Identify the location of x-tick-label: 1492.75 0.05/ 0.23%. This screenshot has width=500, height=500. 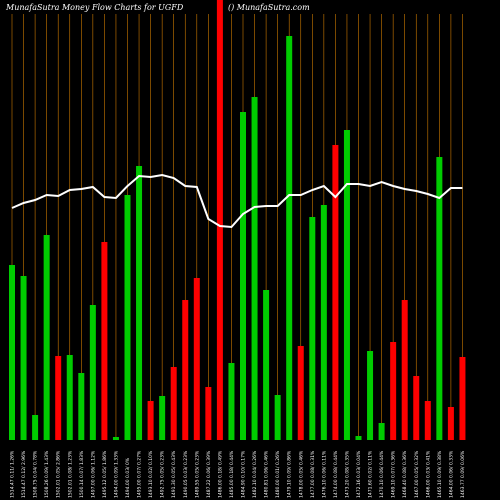
(163, 474).